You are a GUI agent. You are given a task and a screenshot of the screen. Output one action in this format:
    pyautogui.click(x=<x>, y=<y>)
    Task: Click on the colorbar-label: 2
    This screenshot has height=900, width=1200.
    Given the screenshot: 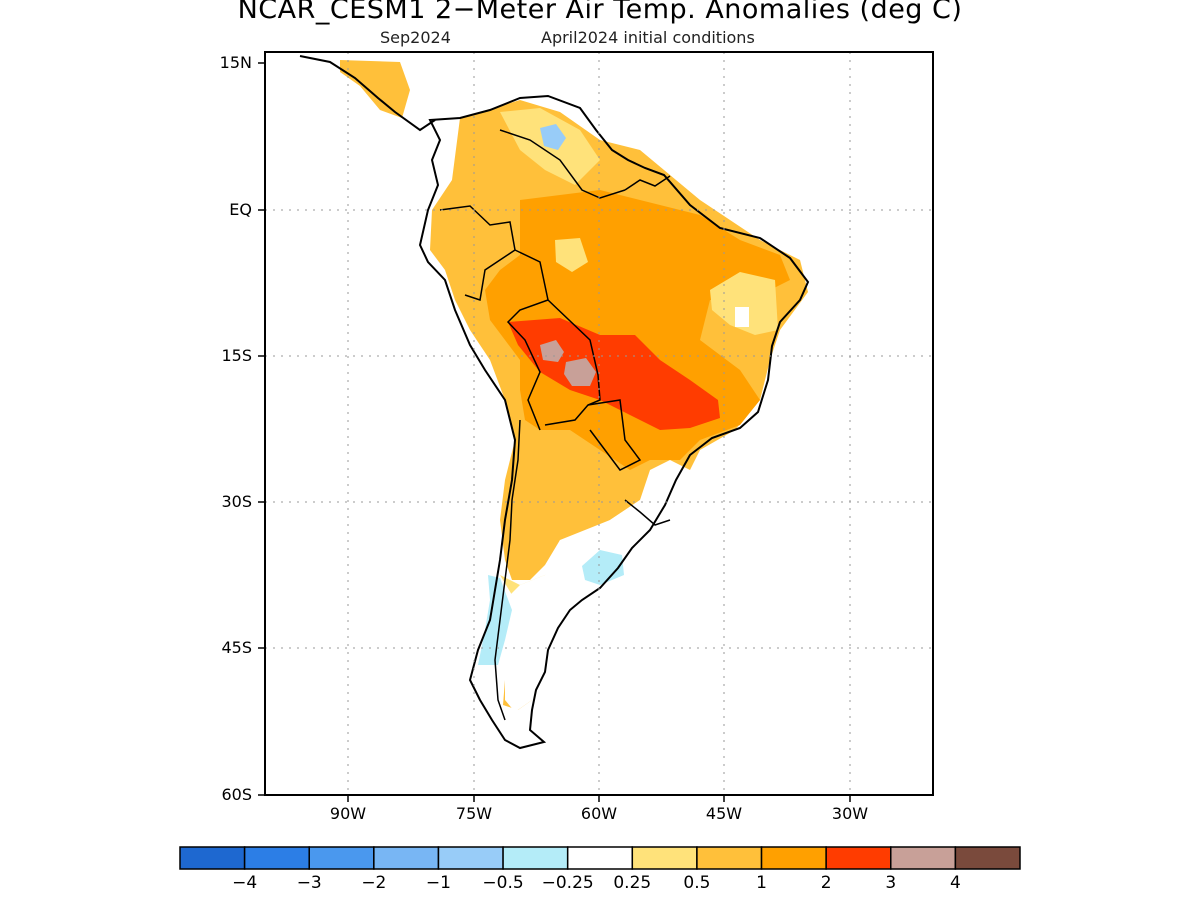 What is the action you would take?
    pyautogui.click(x=826, y=883)
    